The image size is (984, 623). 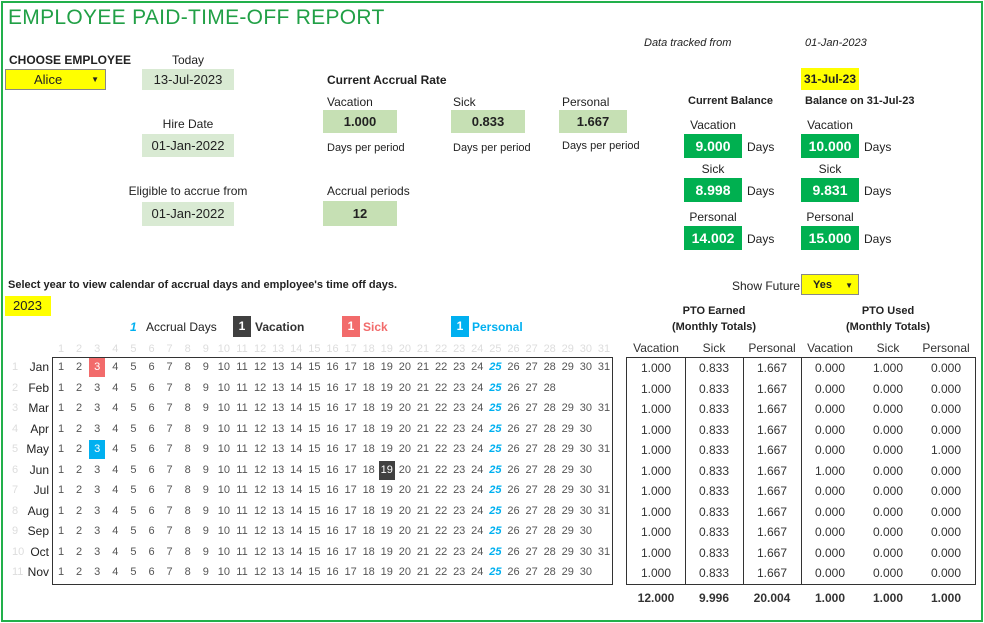 What do you see at coordinates (513, 510) in the screenshot?
I see `day-cell: 26` at bounding box center [513, 510].